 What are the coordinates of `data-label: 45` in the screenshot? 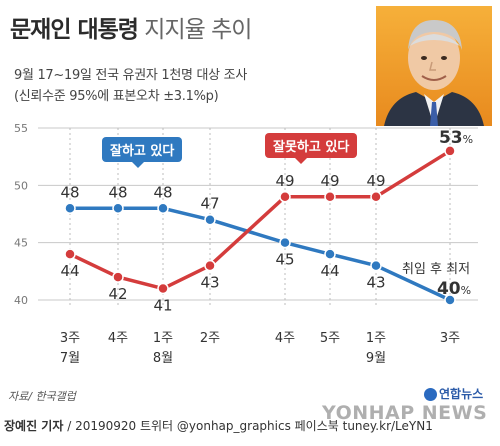 It's located at (284, 260).